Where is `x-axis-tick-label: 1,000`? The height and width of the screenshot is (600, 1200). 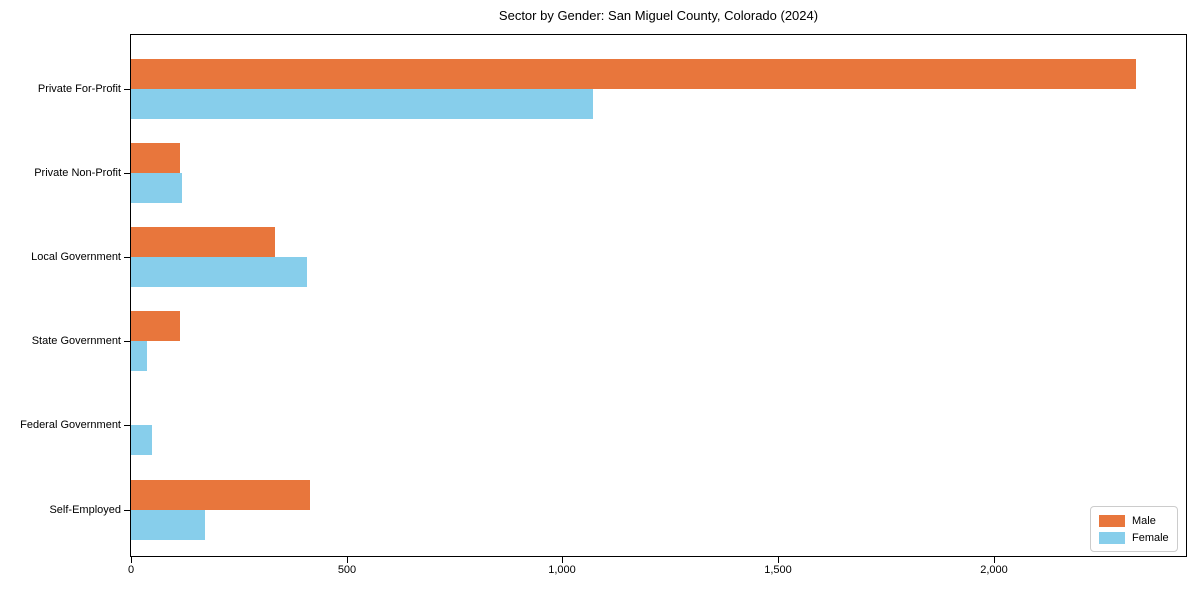 x-axis-tick-label: 1,000 is located at coordinates (562, 570).